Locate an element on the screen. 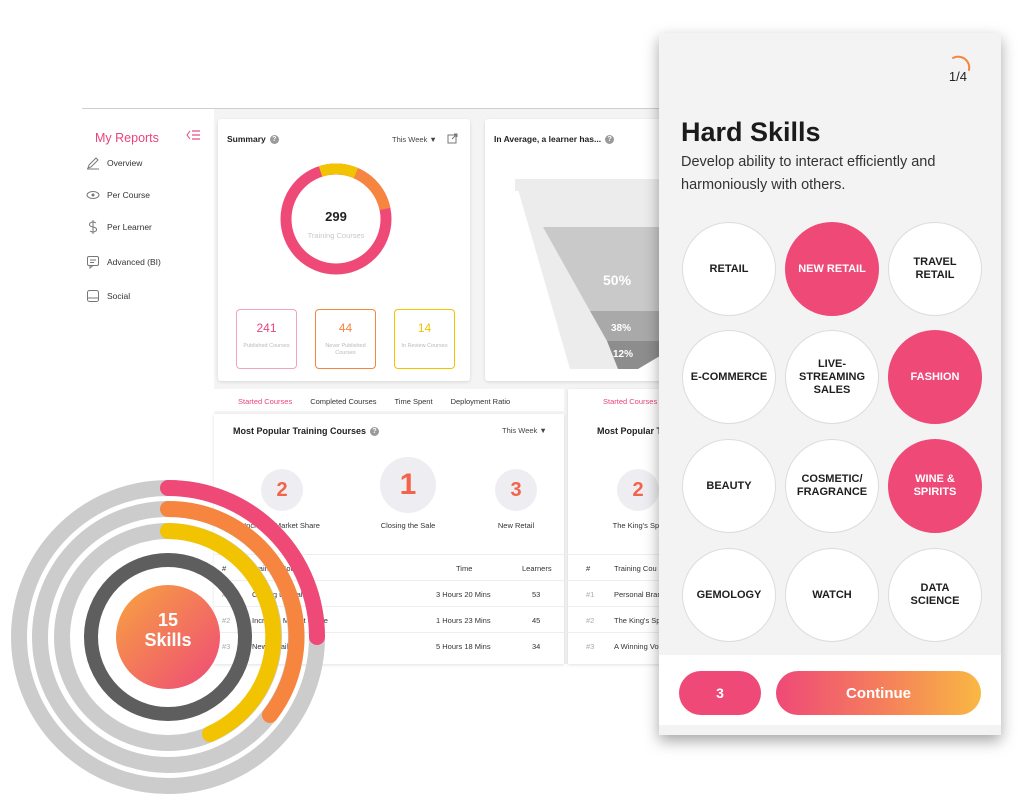  ring-arc-pink is located at coordinates (242, 562).